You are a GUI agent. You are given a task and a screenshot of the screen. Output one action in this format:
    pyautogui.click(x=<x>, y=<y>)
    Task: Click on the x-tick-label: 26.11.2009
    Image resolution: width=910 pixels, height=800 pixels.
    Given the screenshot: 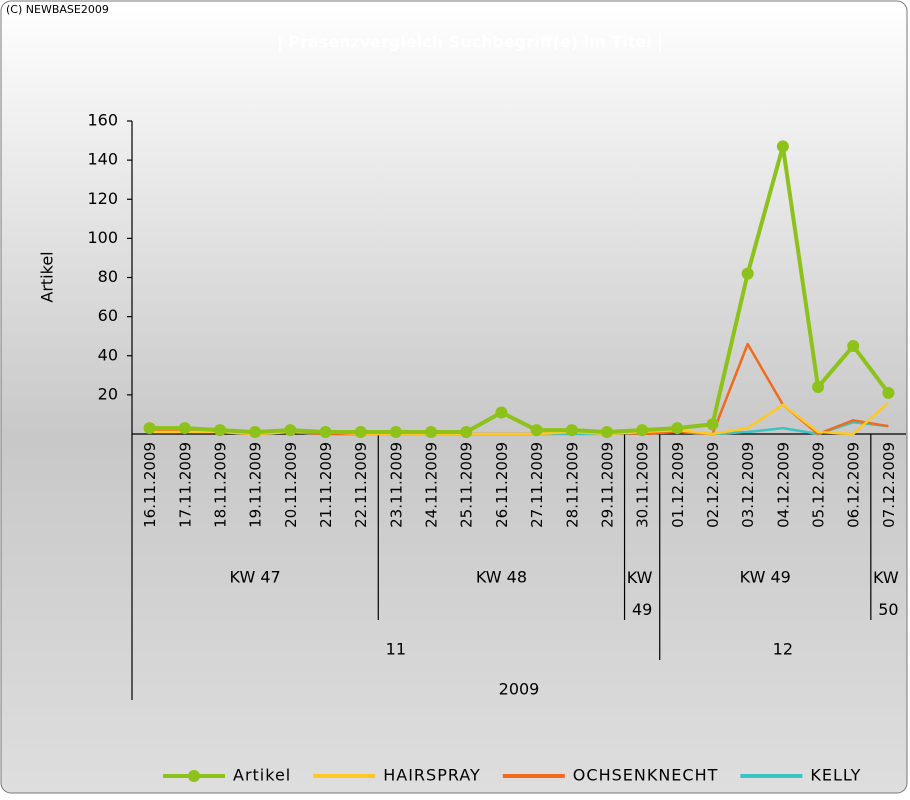 What is the action you would take?
    pyautogui.click(x=502, y=485)
    